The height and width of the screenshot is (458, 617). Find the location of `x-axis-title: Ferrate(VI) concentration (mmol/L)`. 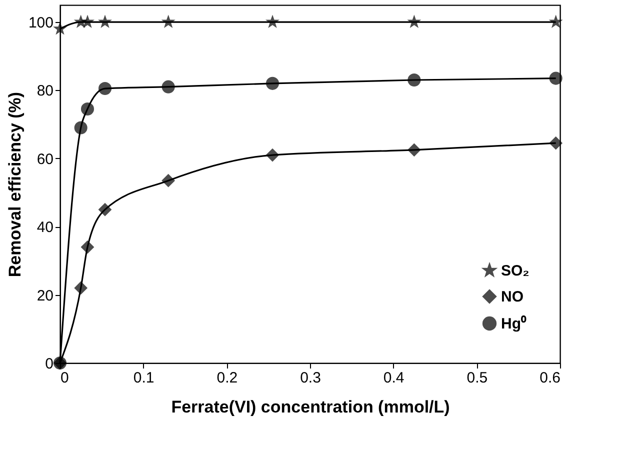

x-axis-title: Ferrate(VI) concentration (mmol/L) is located at coordinates (310, 407).